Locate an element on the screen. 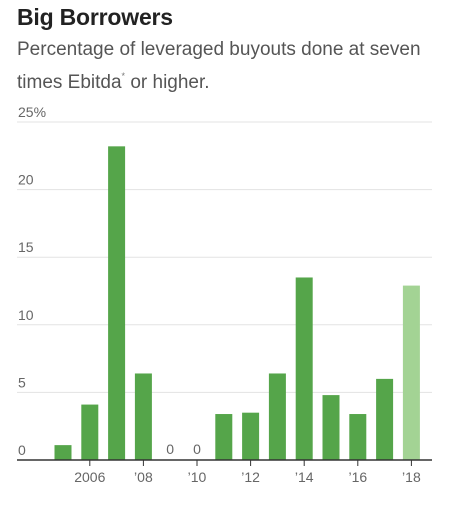  y-tick-label: 20 is located at coordinates (26, 180).